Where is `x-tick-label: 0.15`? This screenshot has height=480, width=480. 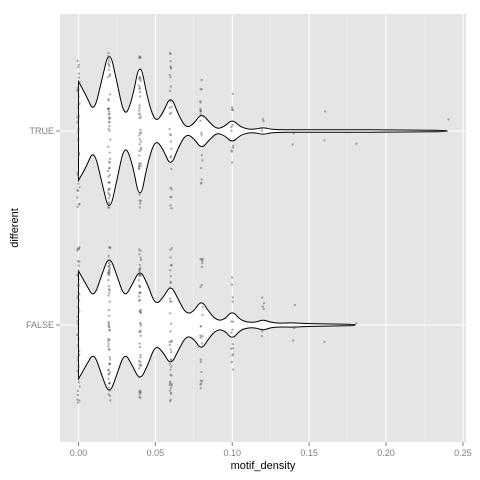
x-tick-label: 0.15 is located at coordinates (309, 453).